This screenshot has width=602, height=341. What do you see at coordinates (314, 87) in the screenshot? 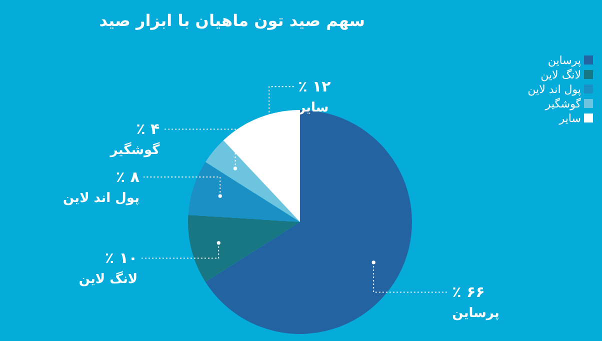
I see `data-label: ۱۲ ٪` at bounding box center [314, 87].